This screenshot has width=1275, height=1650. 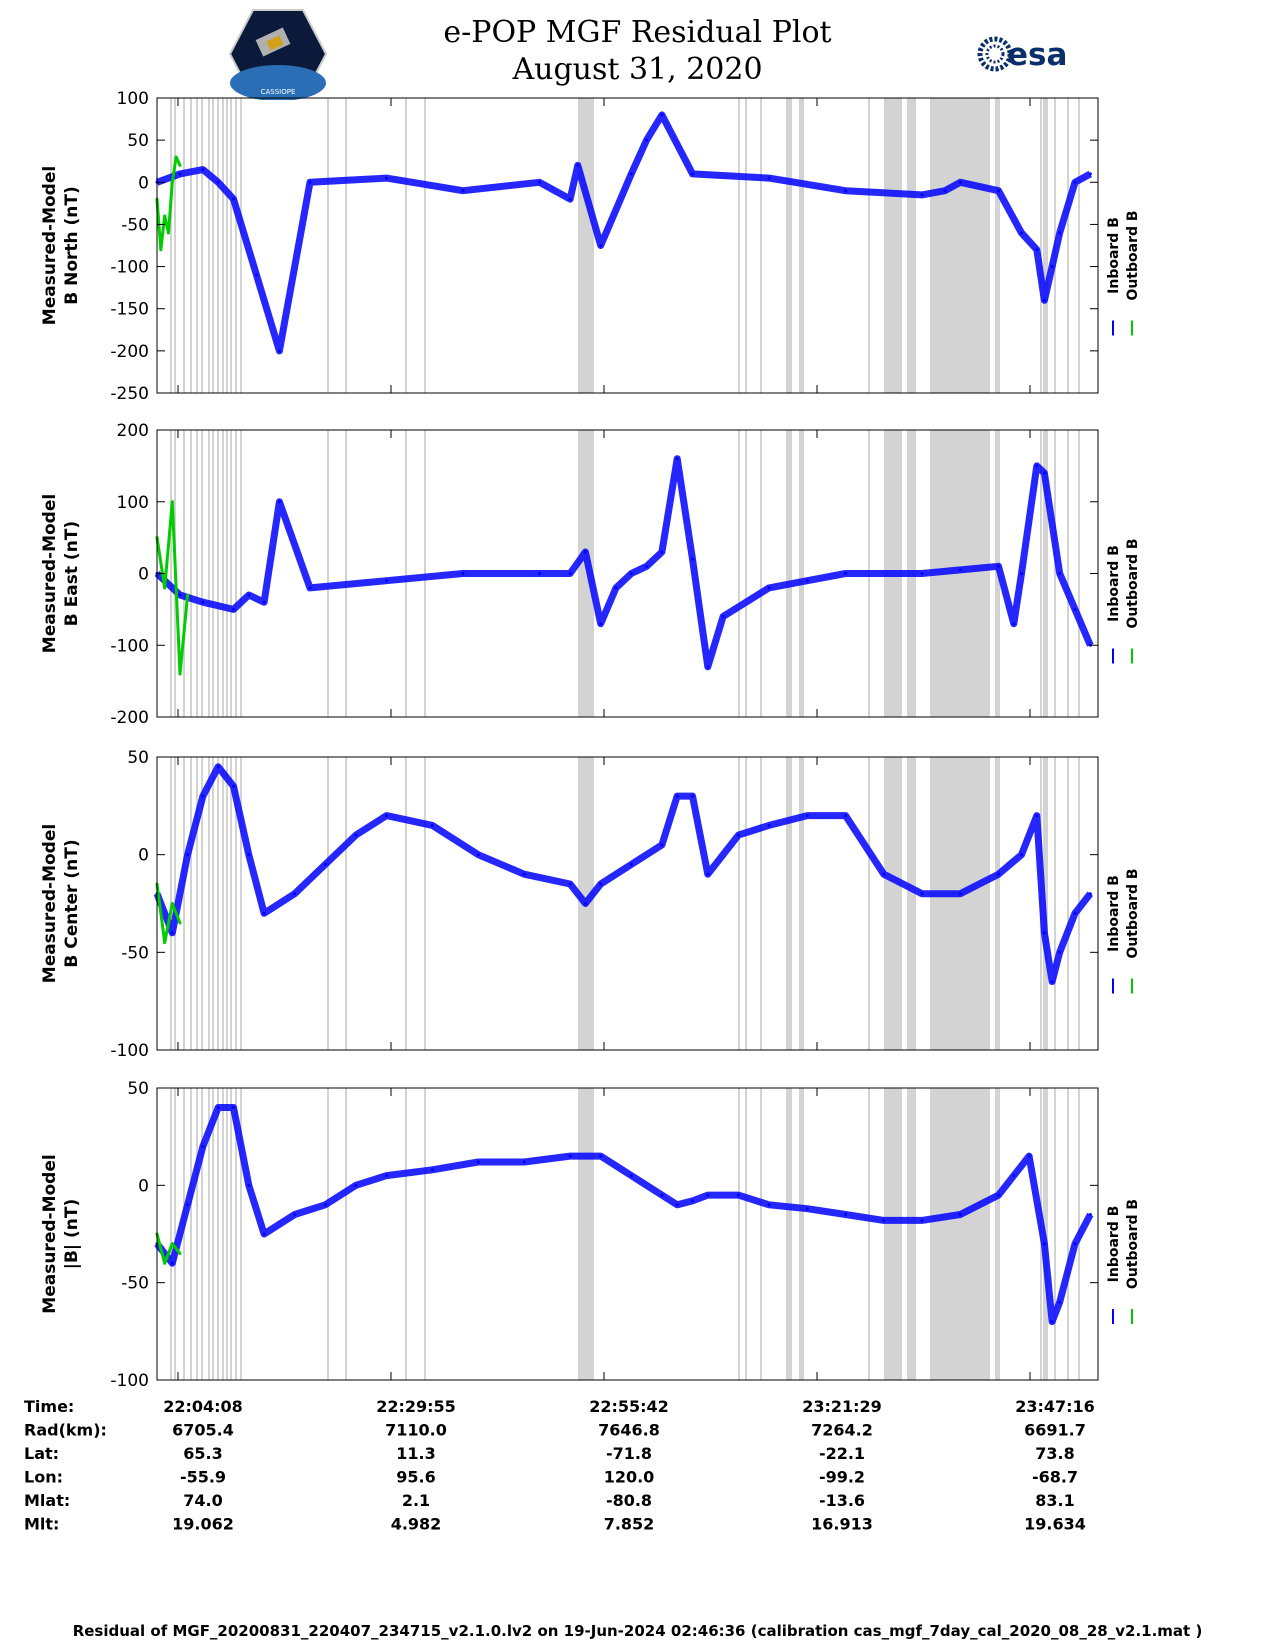 I want to click on info-cell: 4.982, so click(x=416, y=1524).